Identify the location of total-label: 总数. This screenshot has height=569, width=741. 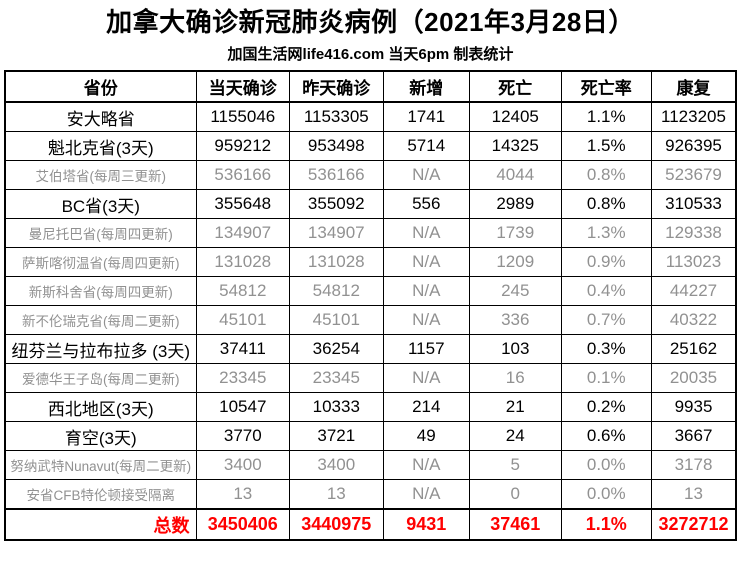
(100, 524).